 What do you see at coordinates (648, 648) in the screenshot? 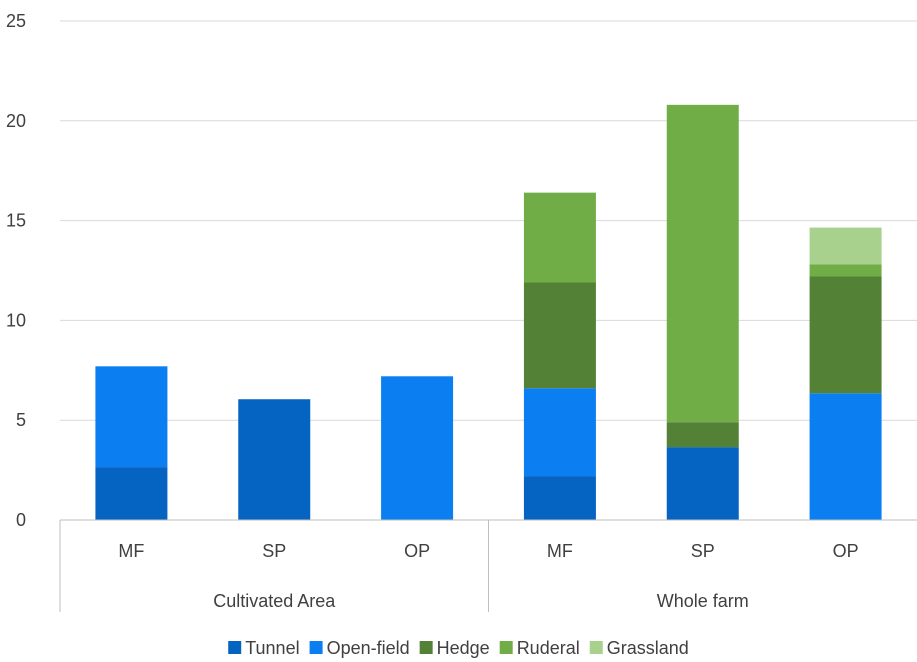
I see `legend-label: Grassland` at bounding box center [648, 648].